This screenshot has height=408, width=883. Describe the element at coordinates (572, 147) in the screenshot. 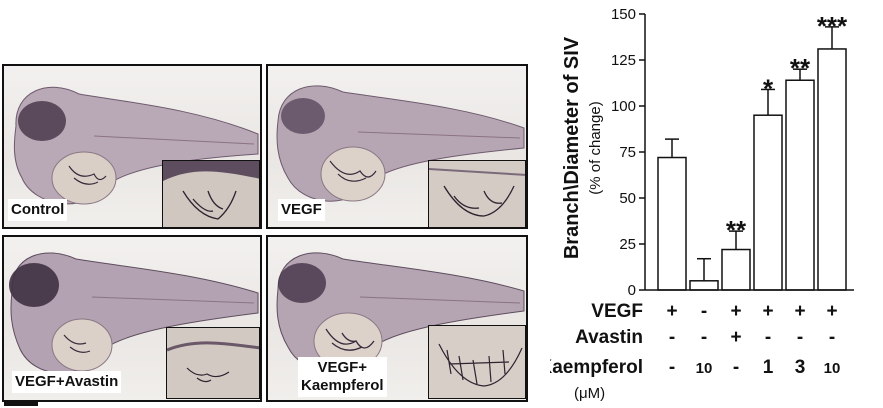

I see `y-axis-label: Branch\Diameter of SIV` at that location.